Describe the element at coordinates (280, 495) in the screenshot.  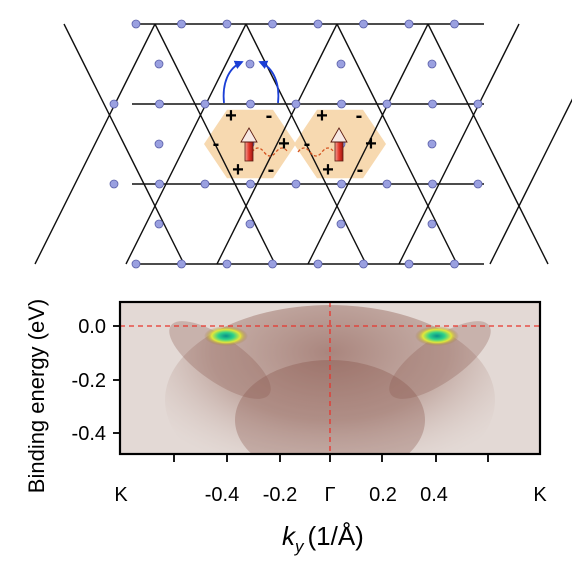
I see `x-tick-label: -0.2` at that location.